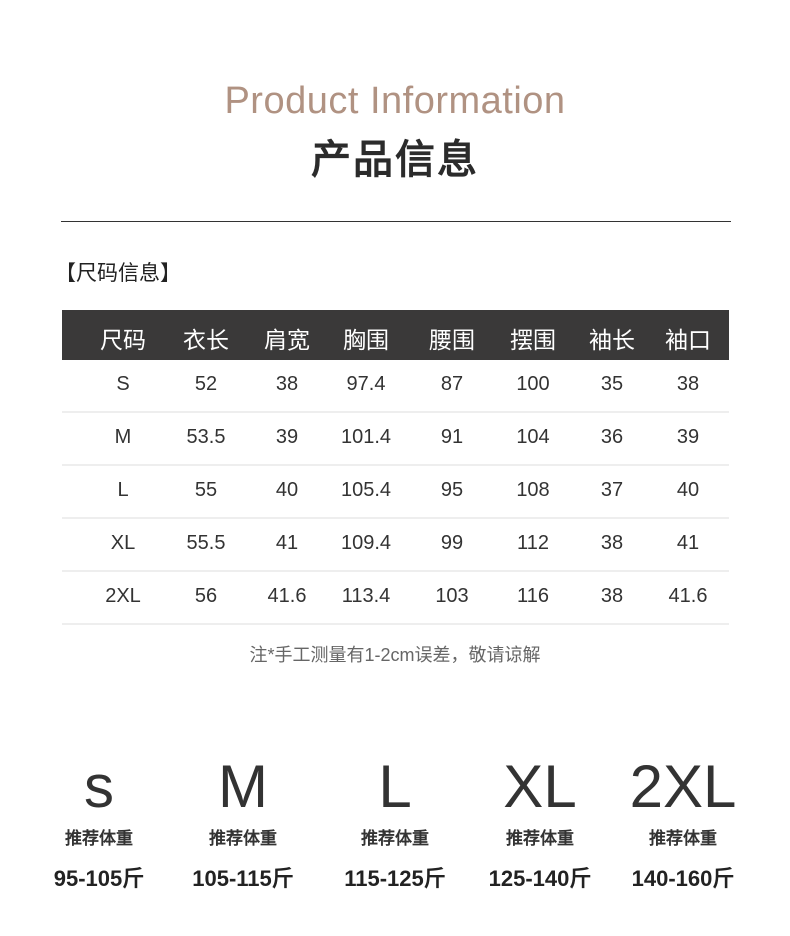 This screenshot has height=936, width=790. I want to click on size-label: 2XL, so click(683, 786).